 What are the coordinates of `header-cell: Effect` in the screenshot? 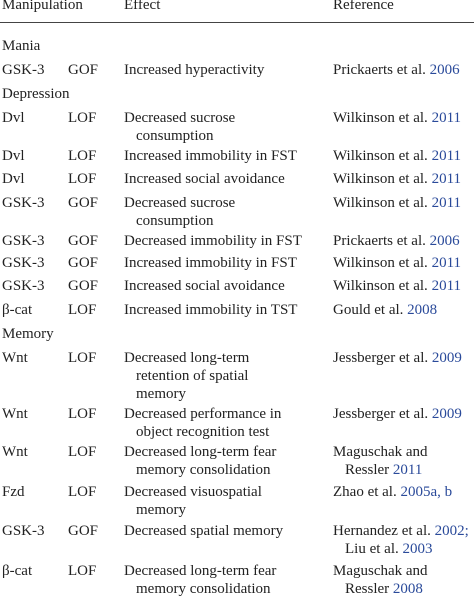 It's located at (142, 6).